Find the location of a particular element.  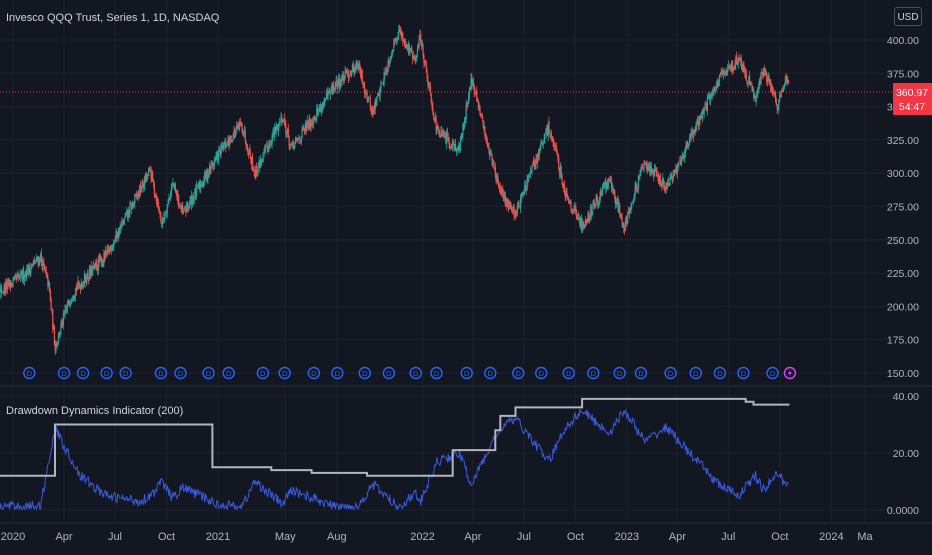

lightning-icon is located at coordinates (789, 373).